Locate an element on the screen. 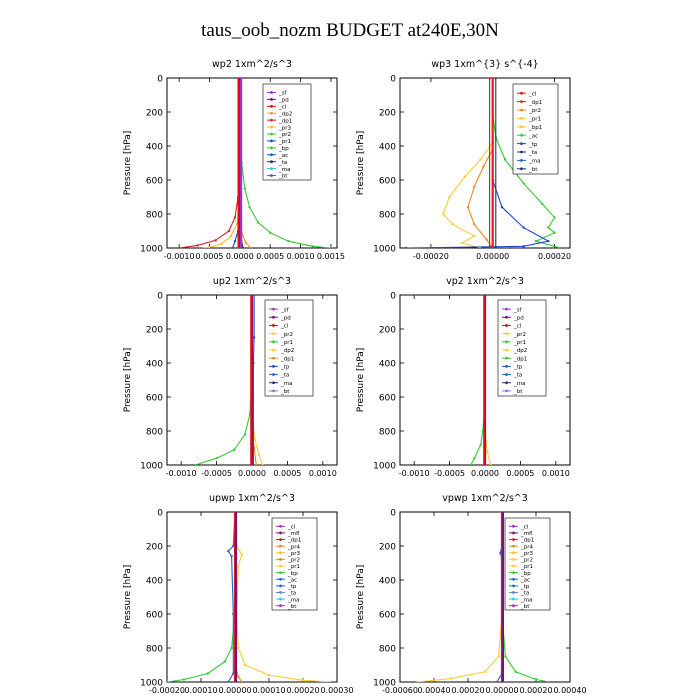 Image resolution: width=700 pixels, height=700 pixels. legend-entry: _ac is located at coordinates (525, 580).